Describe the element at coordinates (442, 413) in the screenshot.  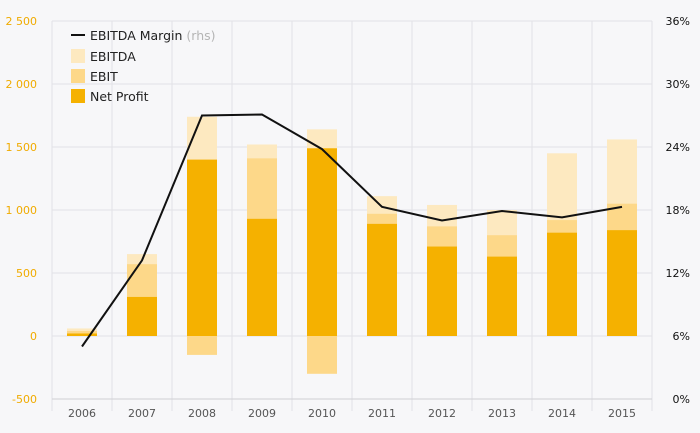
I see `x-tick-label: 2012` at that location.